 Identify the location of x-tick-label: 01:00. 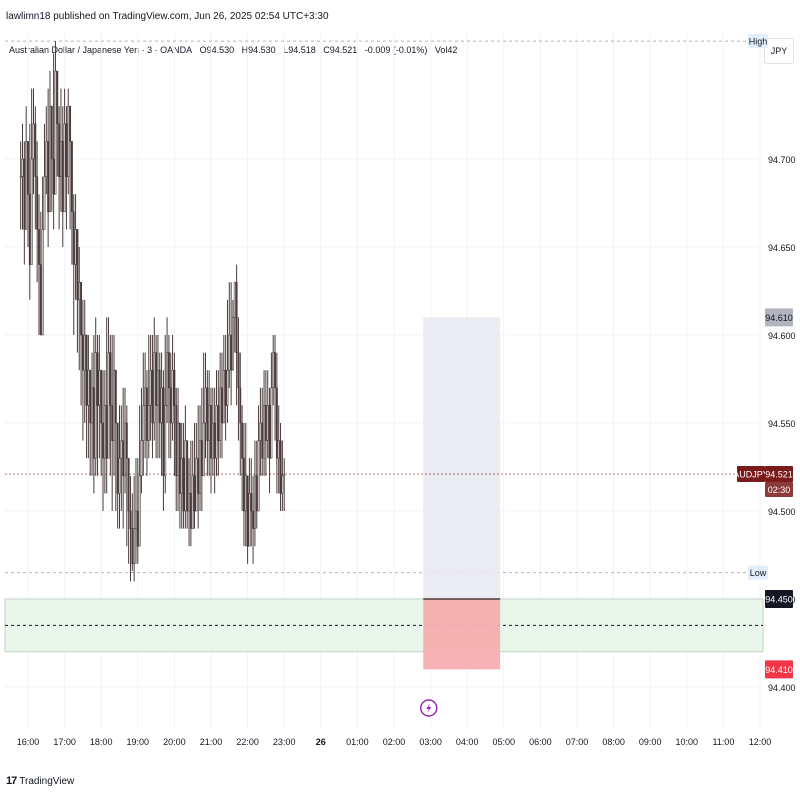
(357, 742).